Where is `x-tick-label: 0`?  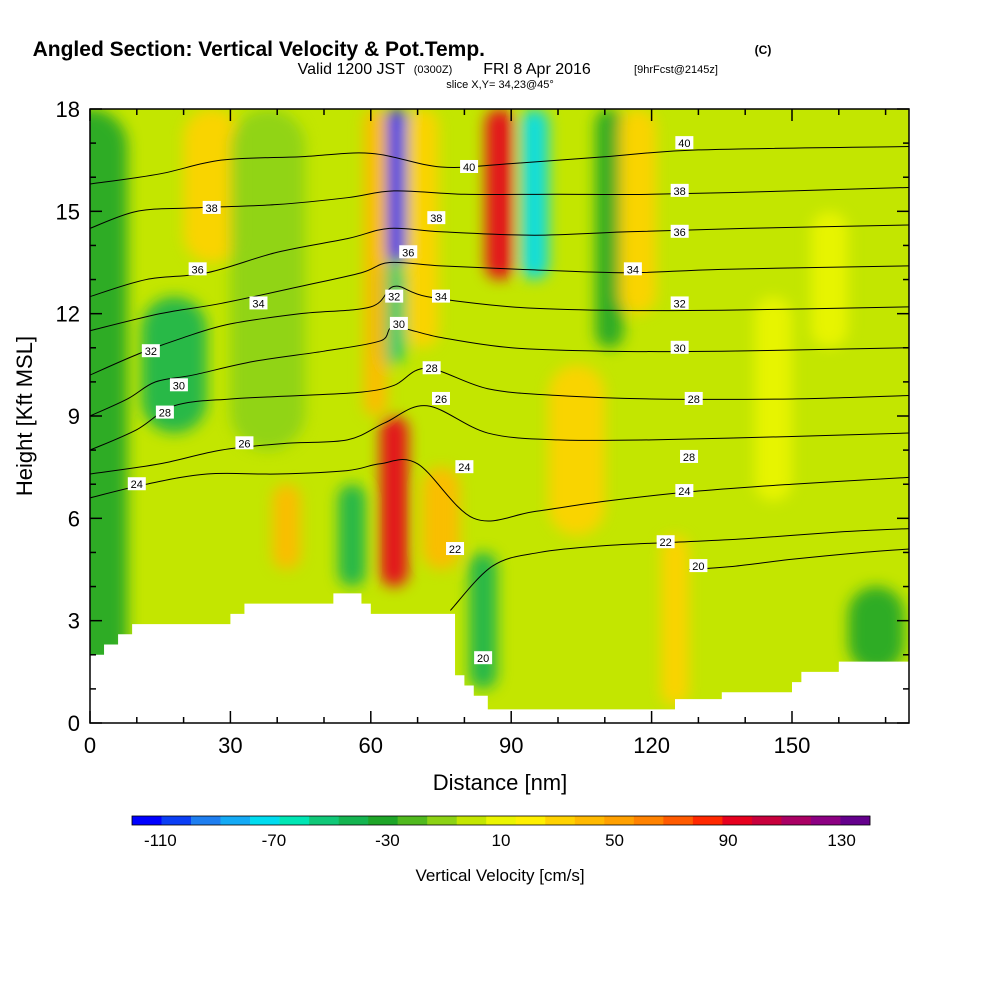 x-tick-label: 0 is located at coordinates (90, 745).